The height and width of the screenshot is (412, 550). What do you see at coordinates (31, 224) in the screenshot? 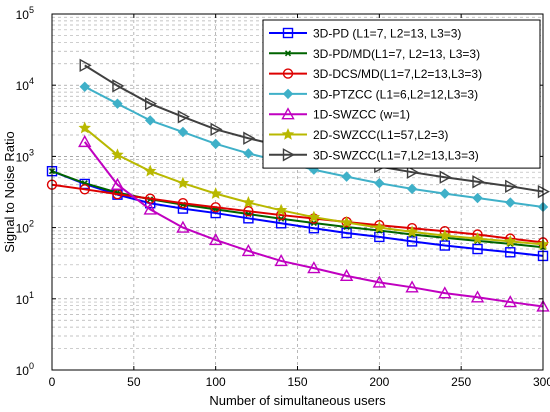
I see `y-tick-exponent: 2` at bounding box center [31, 224].